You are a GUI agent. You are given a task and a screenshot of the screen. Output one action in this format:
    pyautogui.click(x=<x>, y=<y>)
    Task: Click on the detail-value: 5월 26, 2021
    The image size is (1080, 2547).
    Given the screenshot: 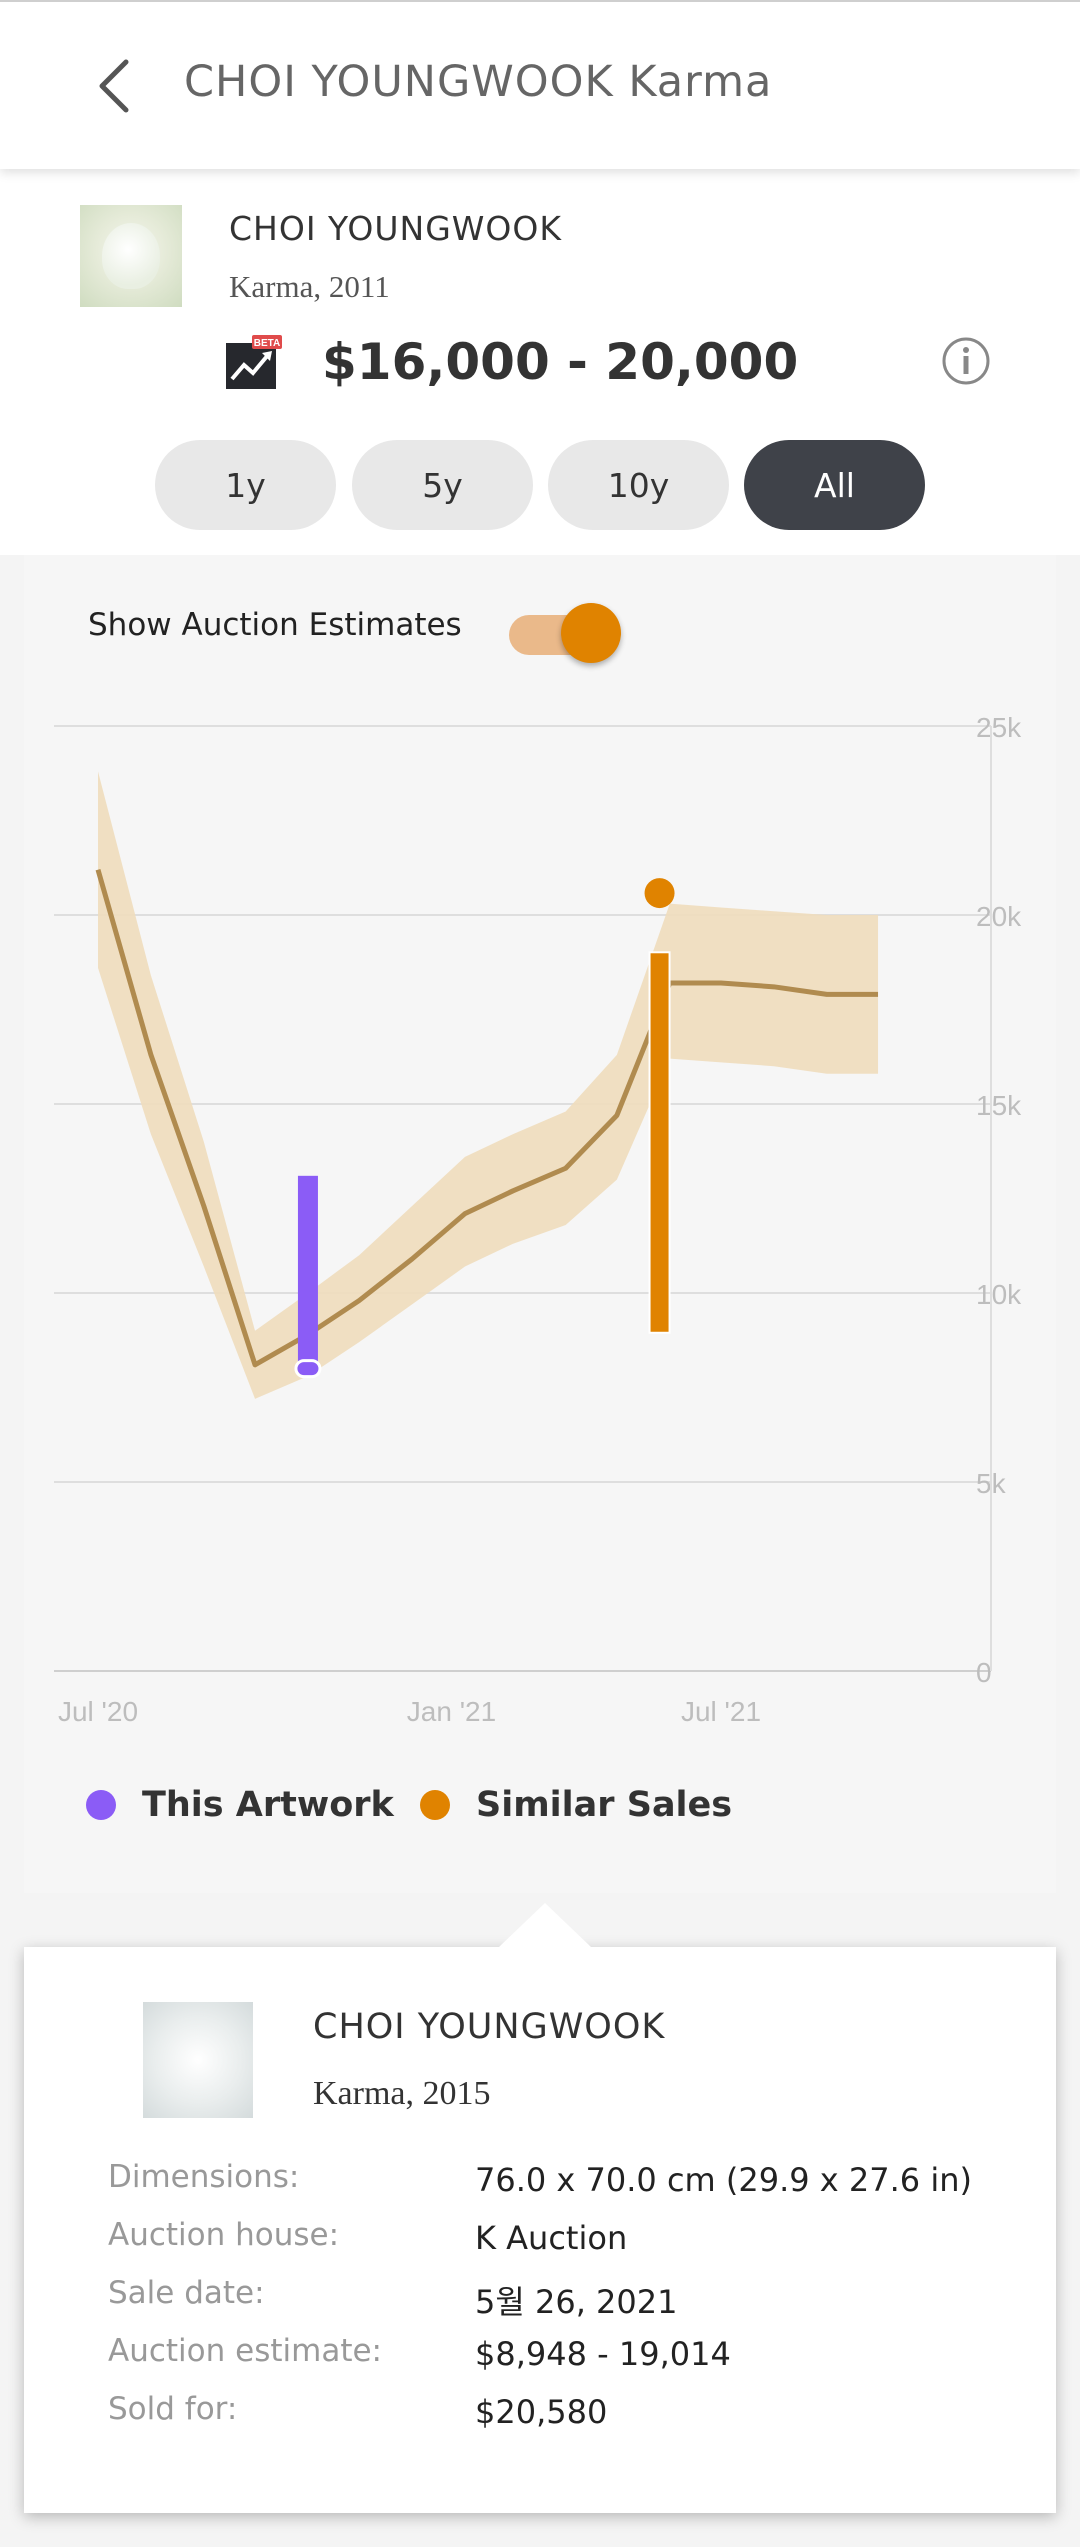 What is the action you would take?
    pyautogui.click(x=576, y=2302)
    